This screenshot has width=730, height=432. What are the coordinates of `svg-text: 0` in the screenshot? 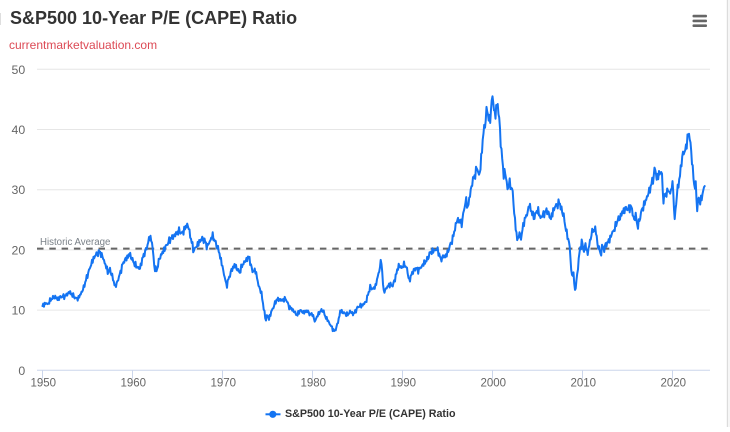 It's located at (21, 371).